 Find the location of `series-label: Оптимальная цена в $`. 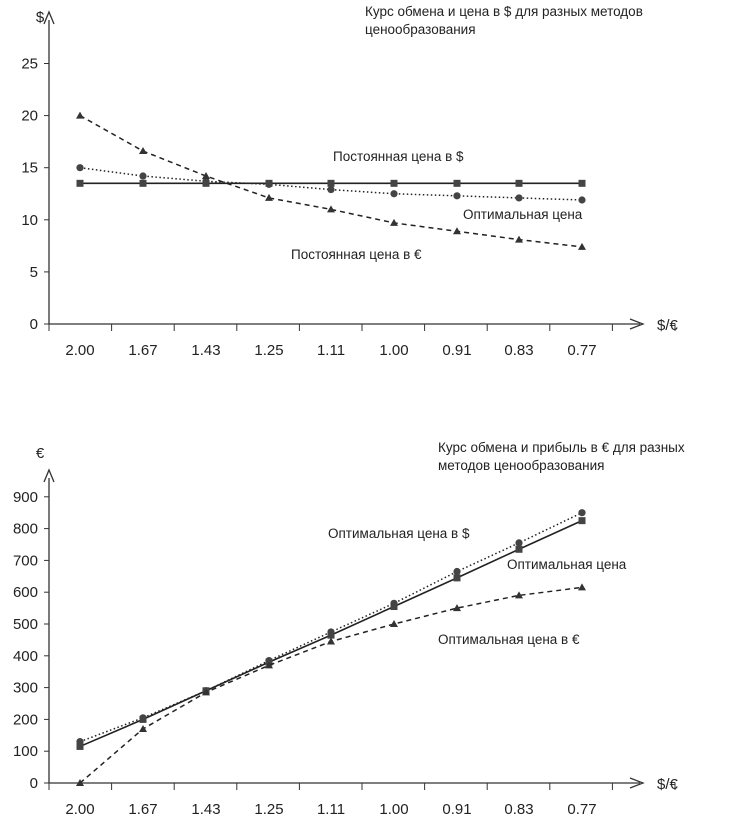

series-label: Оптимальная цена в $ is located at coordinates (399, 533).